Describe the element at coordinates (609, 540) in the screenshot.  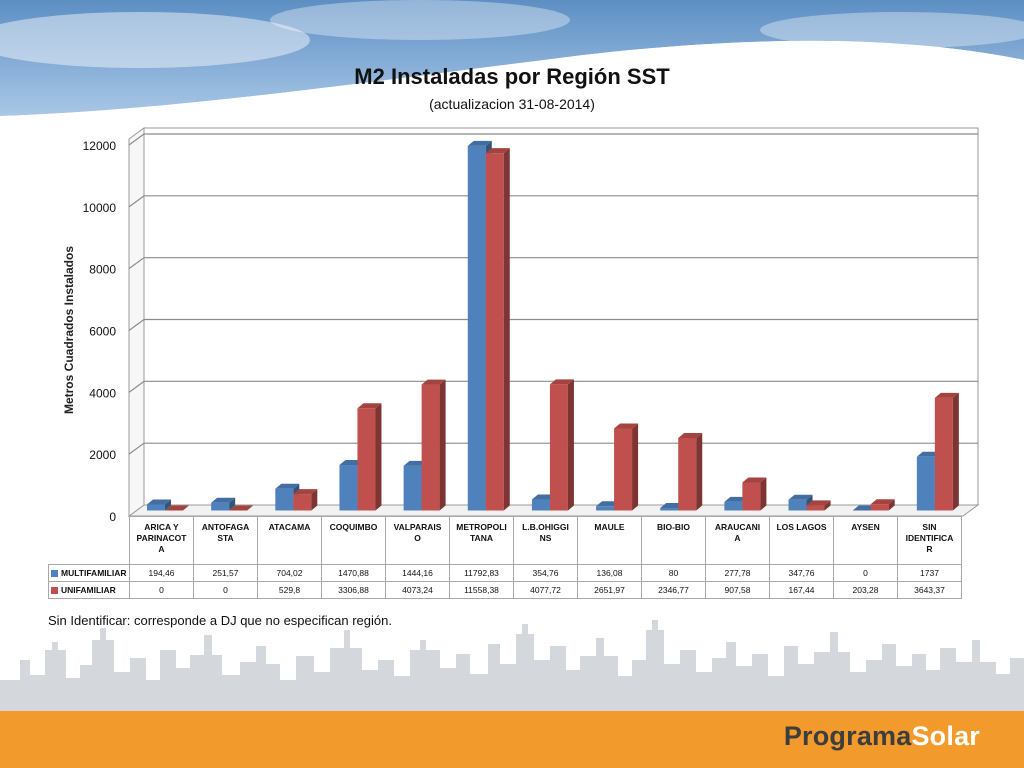
I see `category-label: MAULE` at that location.